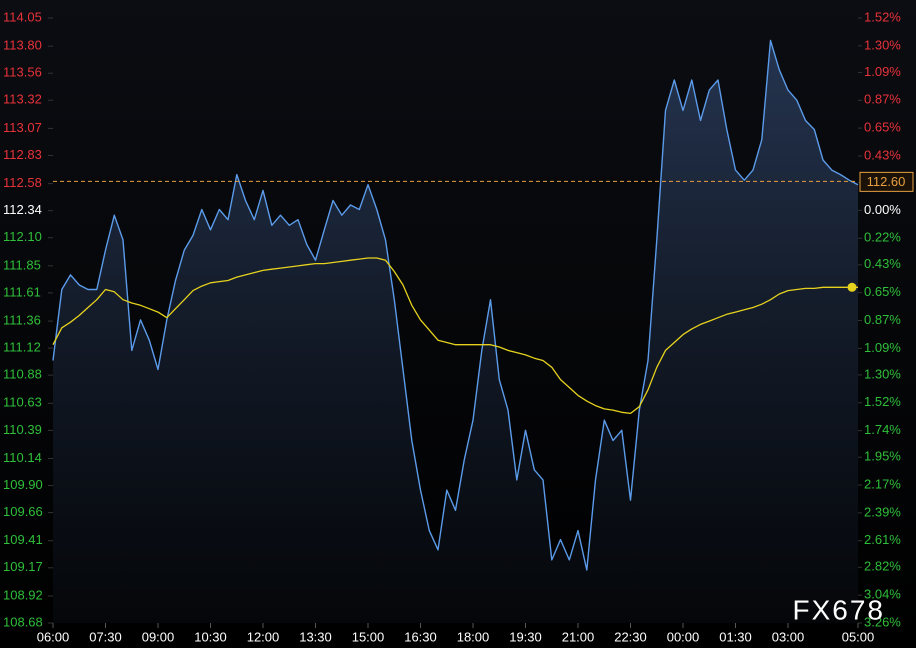 Image resolution: width=916 pixels, height=648 pixels. What do you see at coordinates (525, 636) in the screenshot?
I see `x-tick-label: 19:30` at bounding box center [525, 636].